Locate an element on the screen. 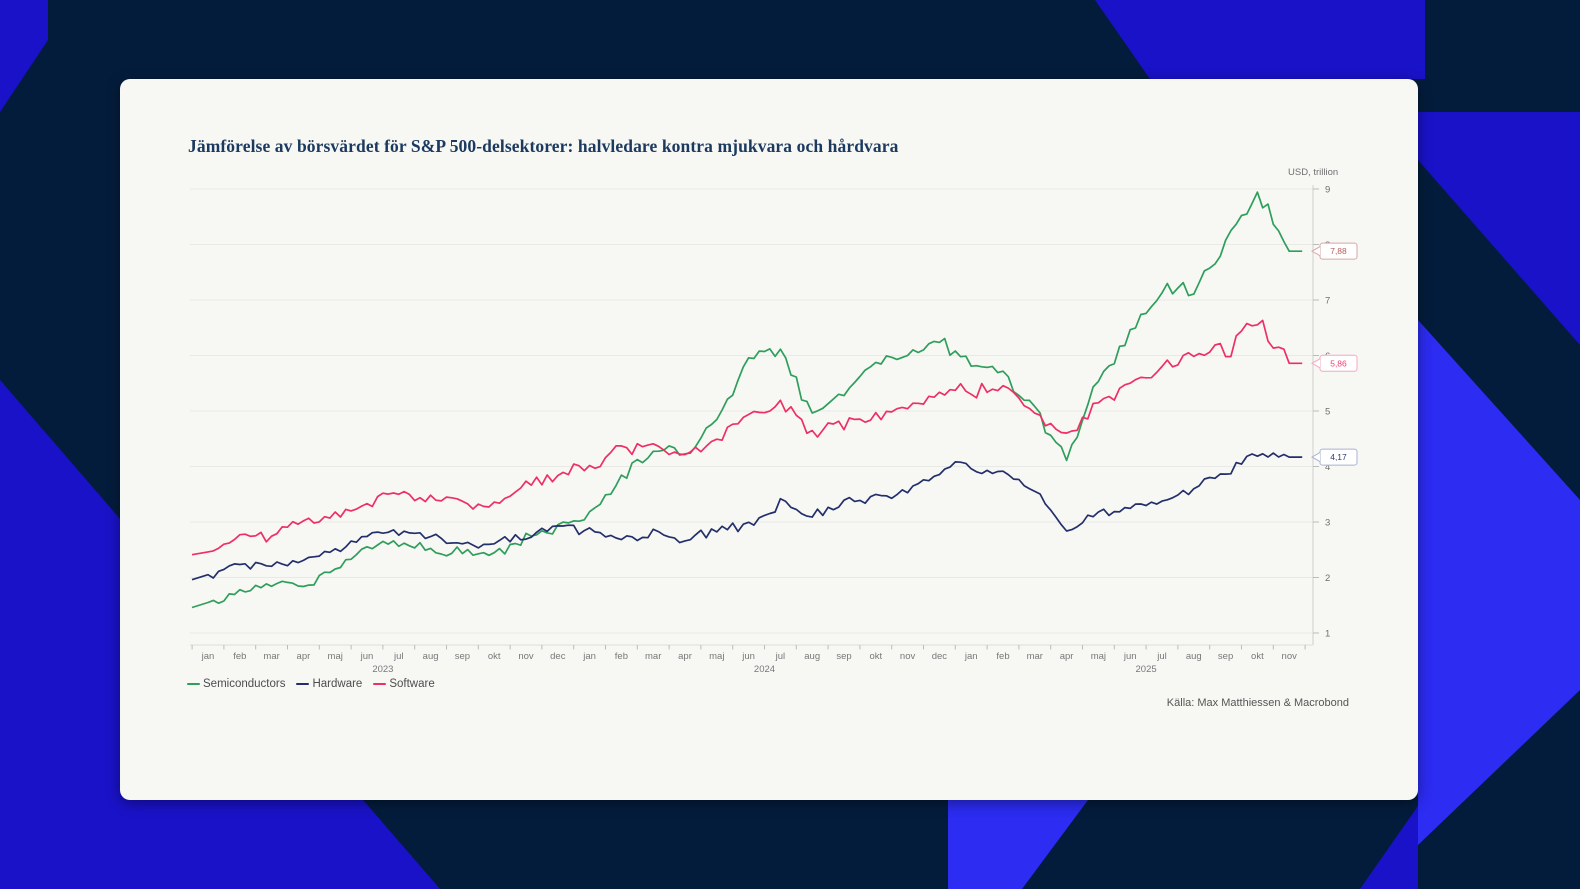 The width and height of the screenshot is (1580, 889). svg-text: 4 is located at coordinates (1327, 467).